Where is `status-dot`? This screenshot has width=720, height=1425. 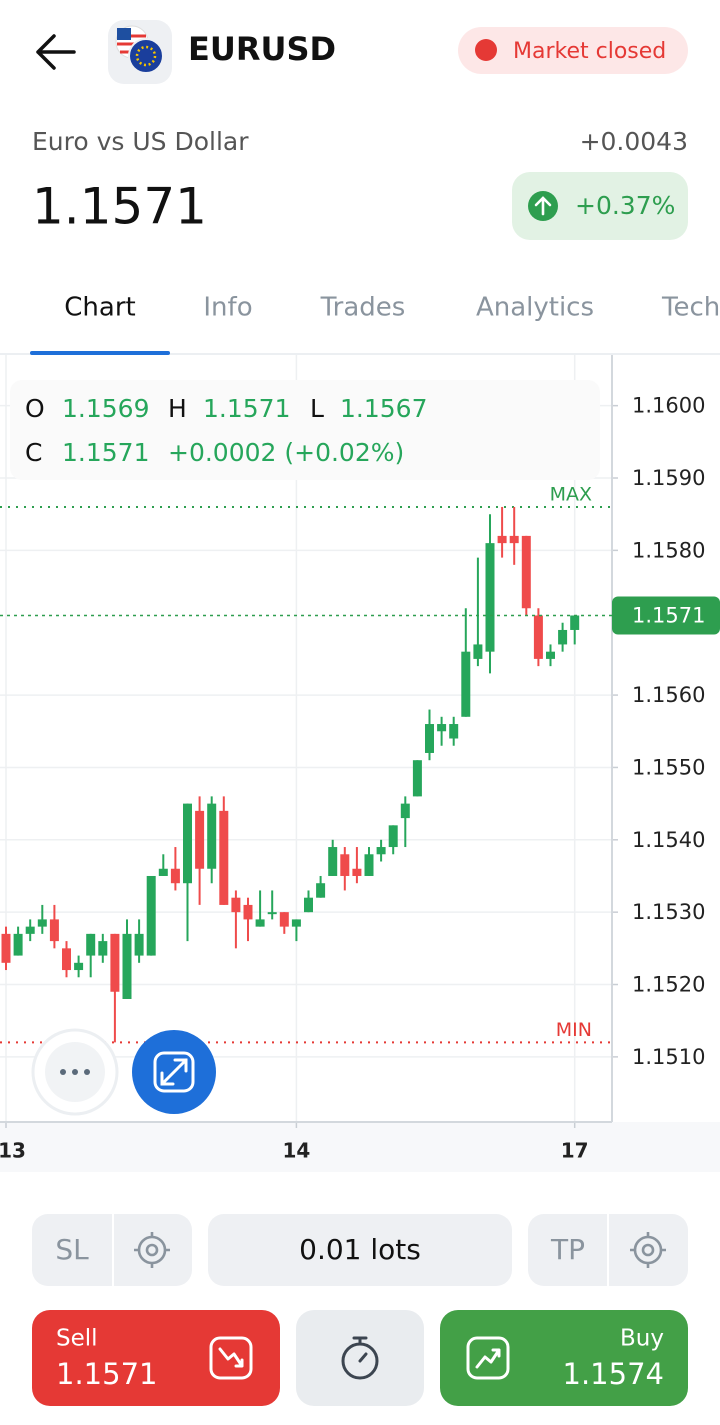 status-dot is located at coordinates (486, 50).